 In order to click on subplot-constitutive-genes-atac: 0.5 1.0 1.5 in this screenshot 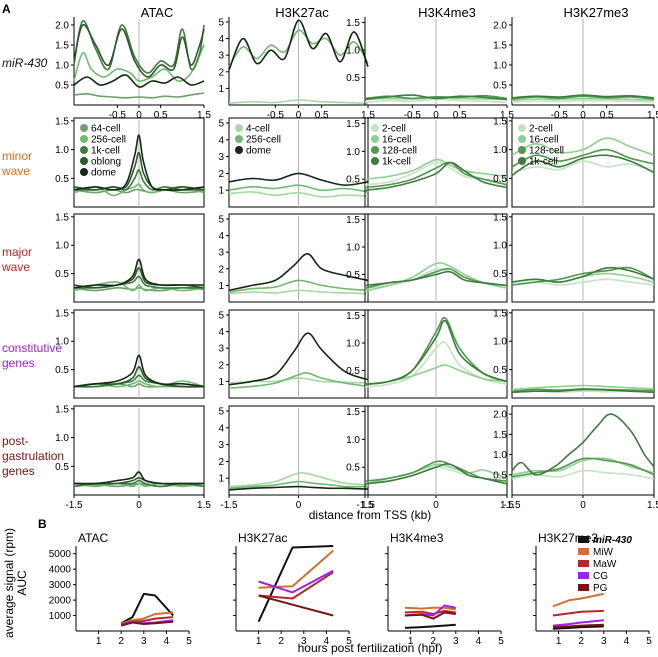, I will do `click(130, 353)`.